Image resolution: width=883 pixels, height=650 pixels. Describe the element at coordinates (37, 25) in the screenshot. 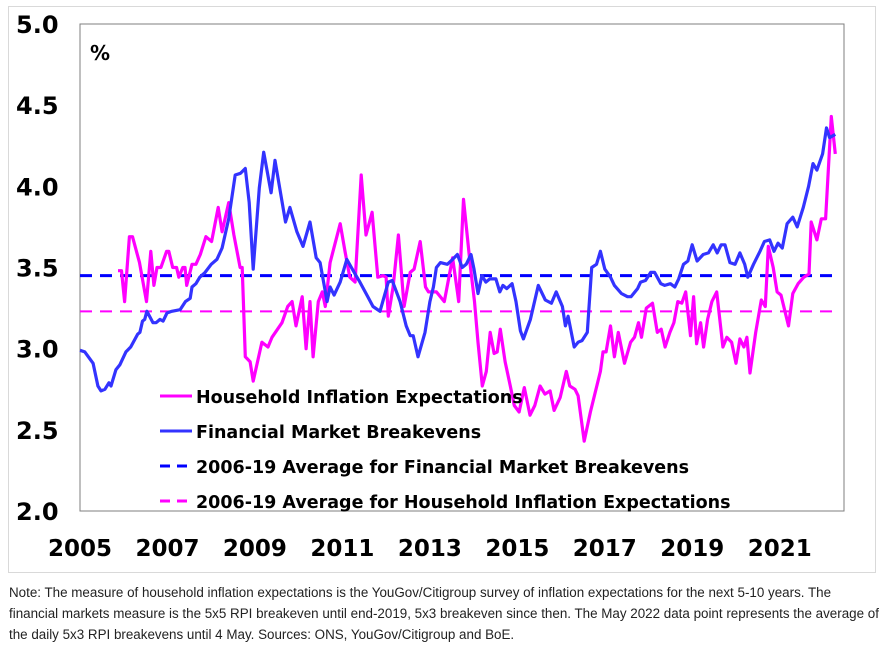

I see `y-tick-label: 5.0` at that location.